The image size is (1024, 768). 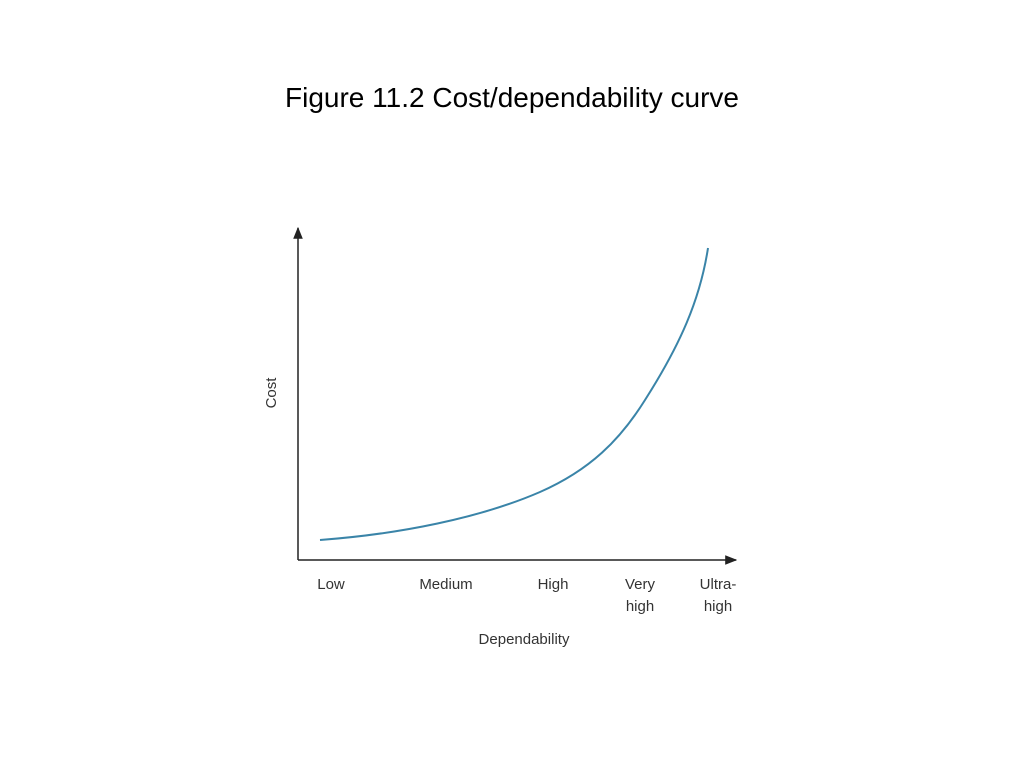 I want to click on category-labels: Low Medium High Very high Ultra-high, so click(x=526, y=595).